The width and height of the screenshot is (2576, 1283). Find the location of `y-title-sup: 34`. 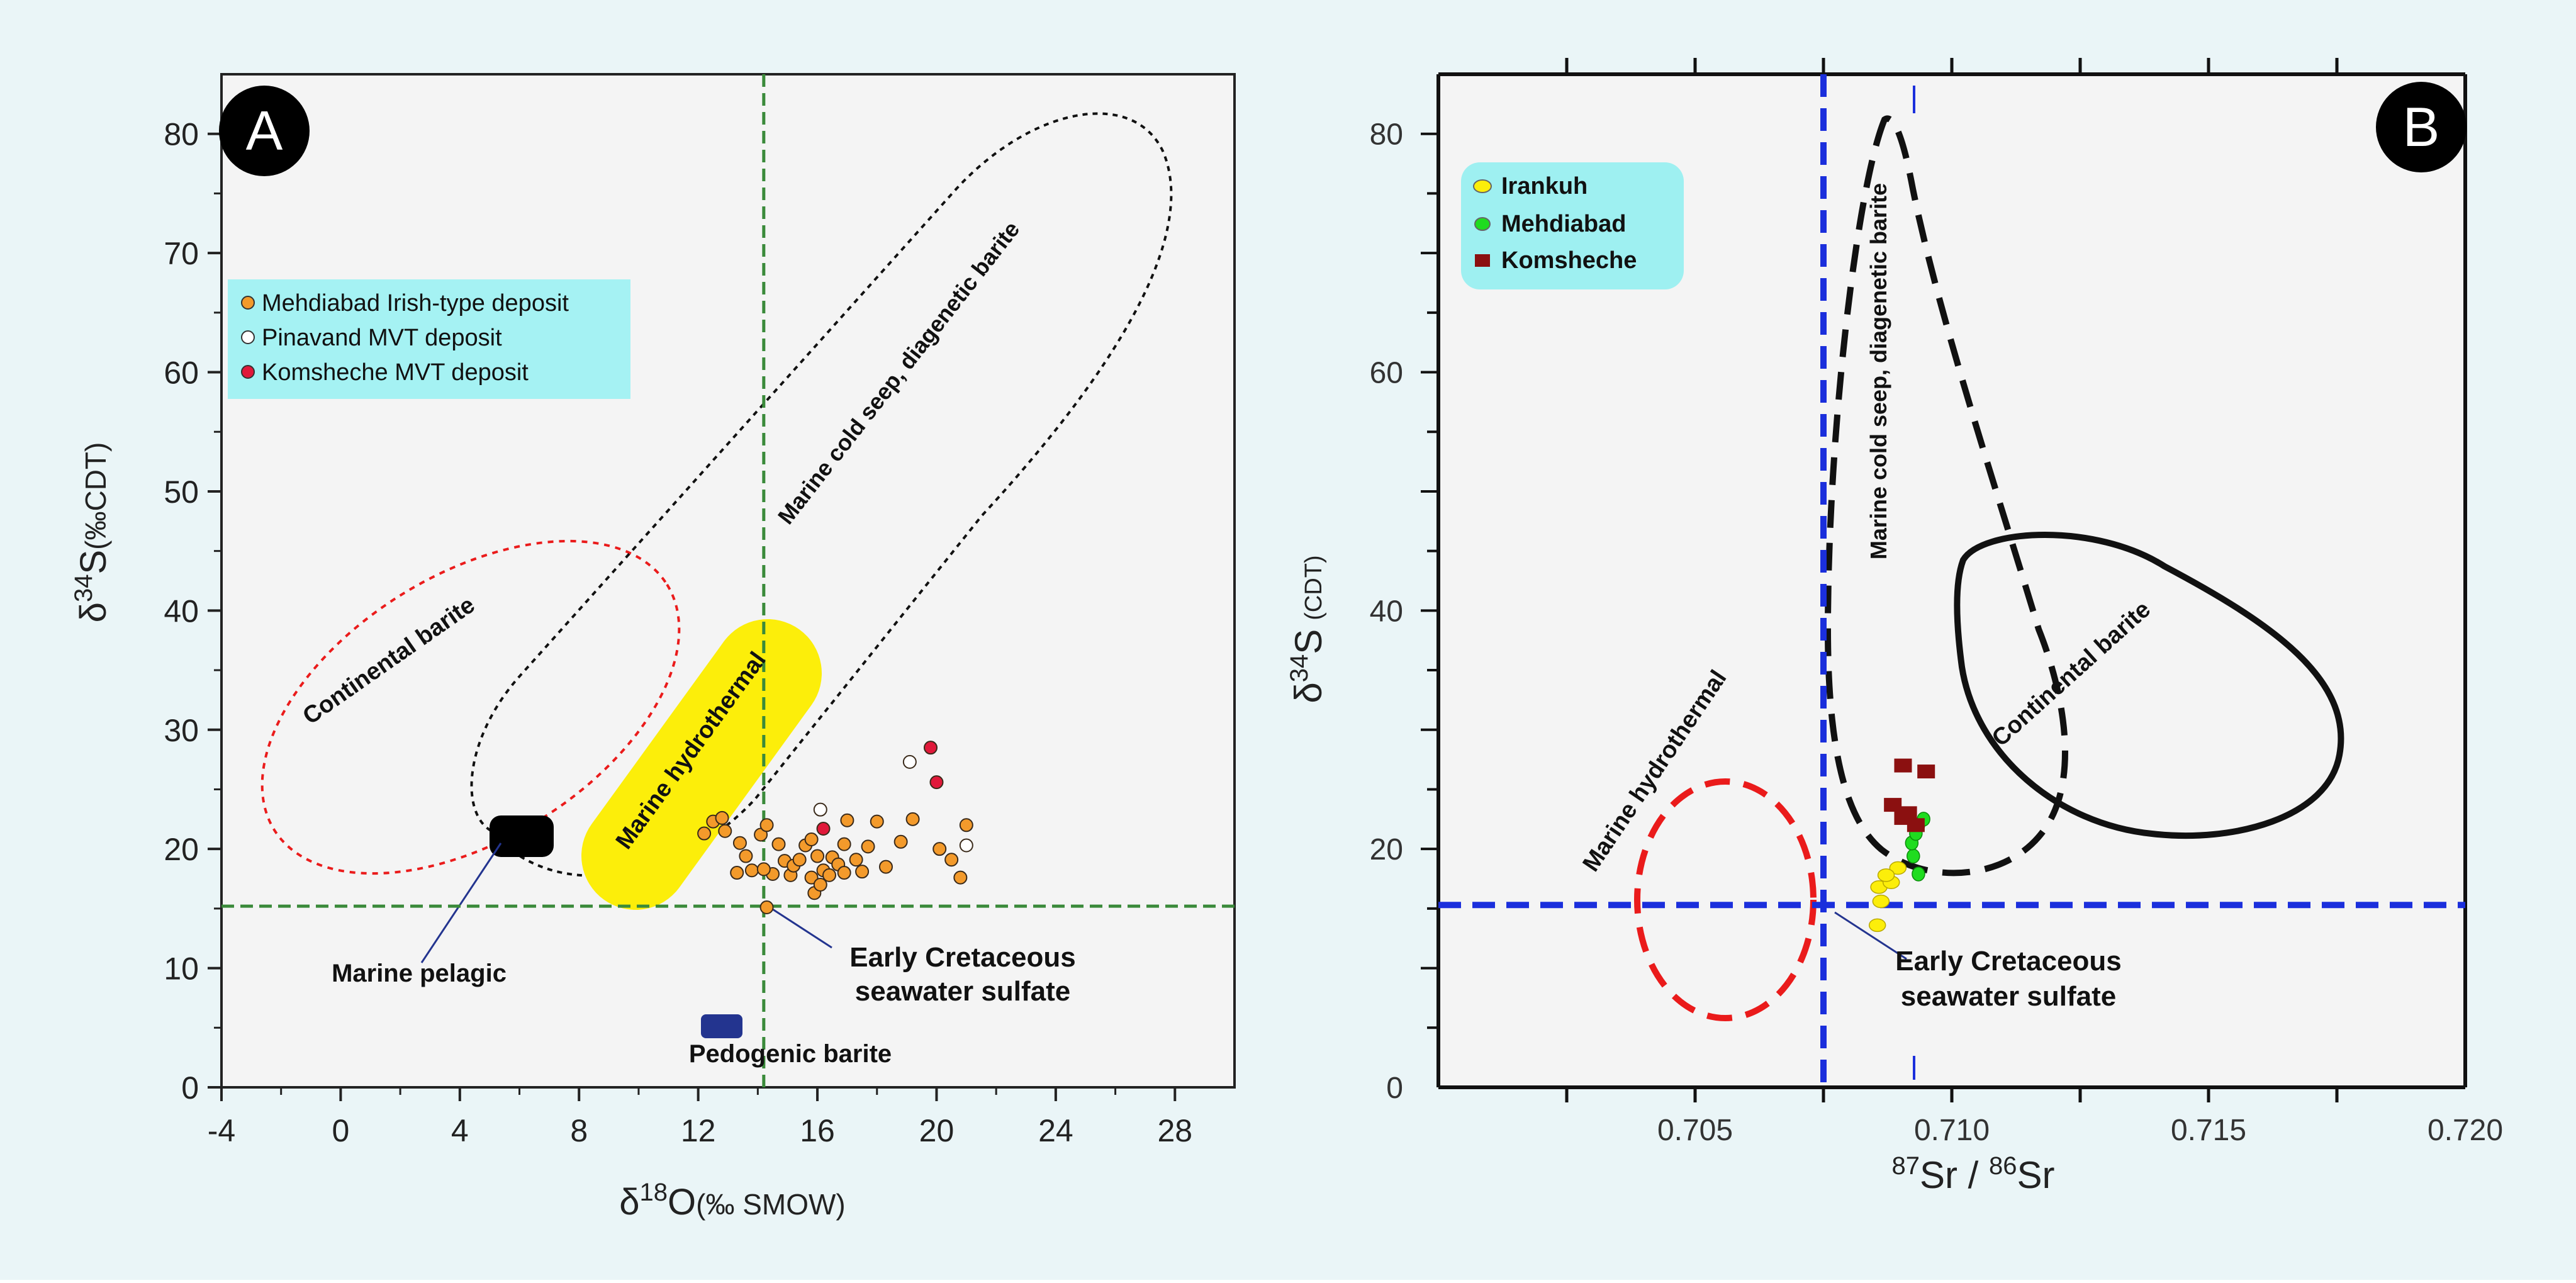

y-title-sup: 34 is located at coordinates (84, 589).